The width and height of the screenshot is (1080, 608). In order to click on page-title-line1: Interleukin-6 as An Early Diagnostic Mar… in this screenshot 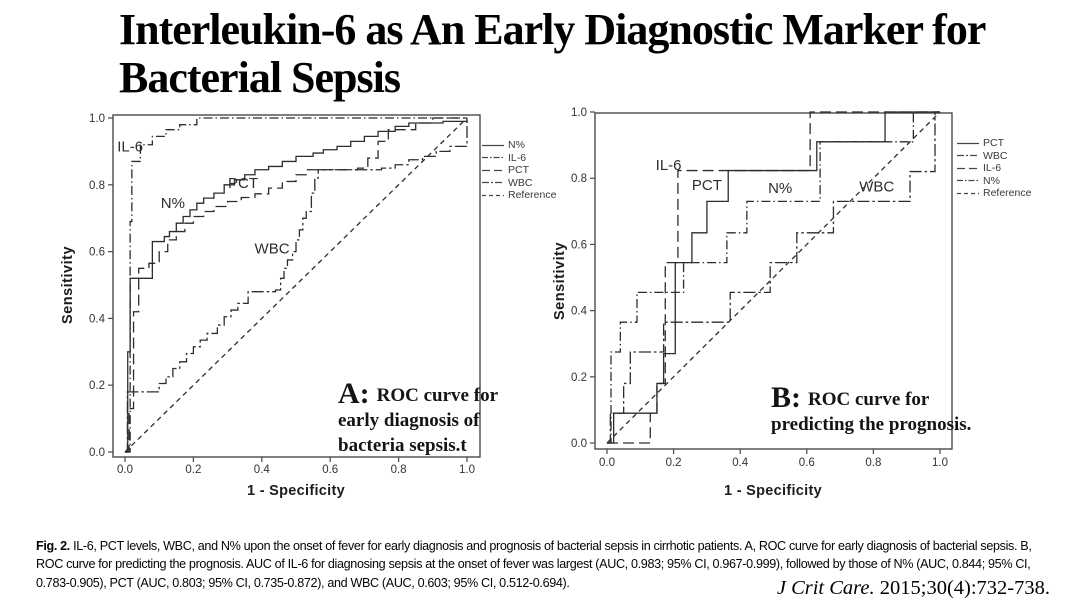, I will do `click(552, 29)`.